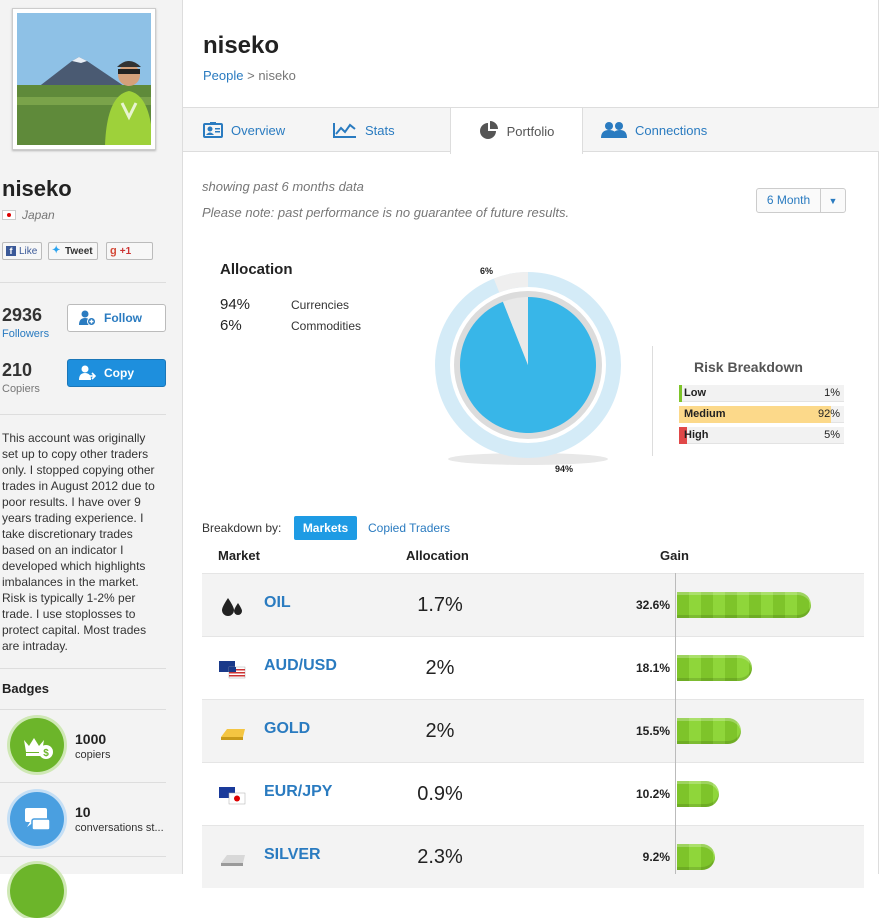 Image resolution: width=889 pixels, height=918 pixels. Describe the element at coordinates (828, 414) in the screenshot. I see `risk-level-value: 92%` at that location.